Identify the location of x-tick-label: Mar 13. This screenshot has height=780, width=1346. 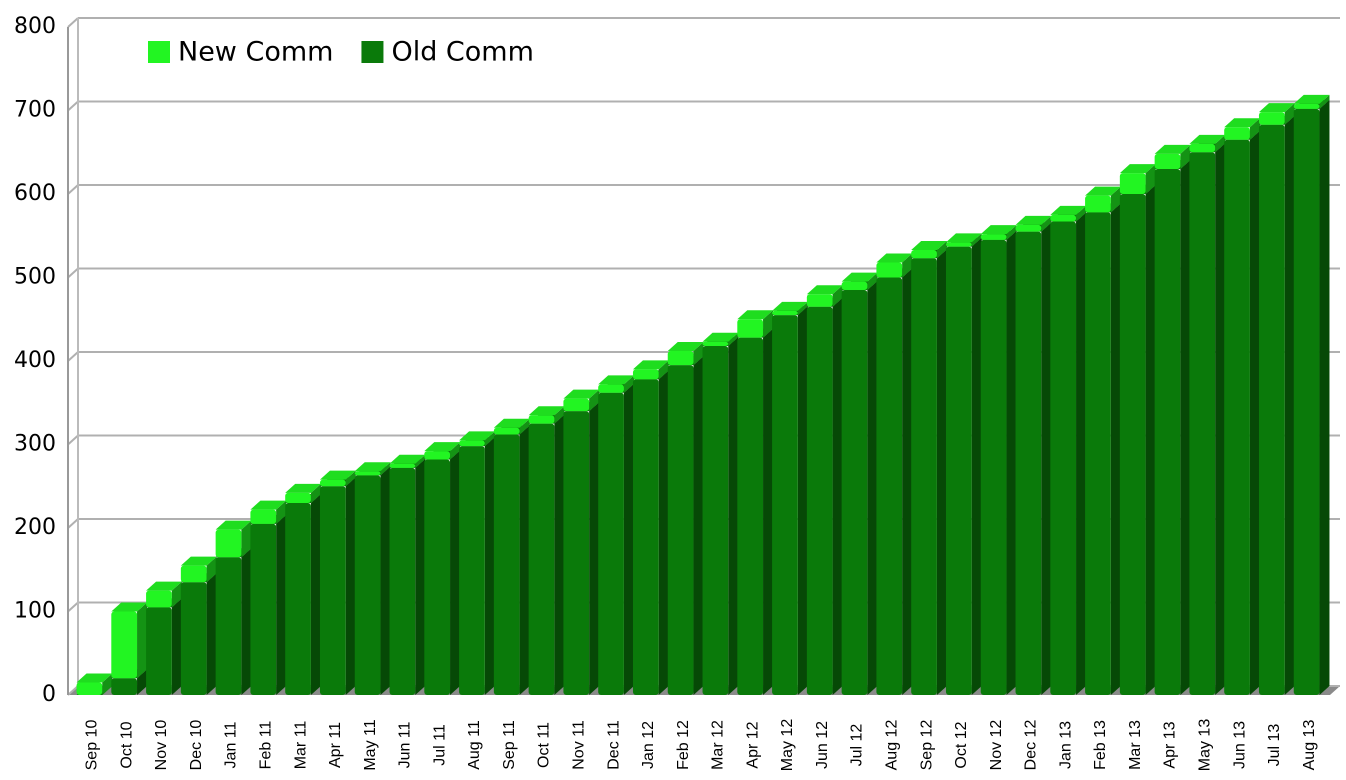
(1135, 745).